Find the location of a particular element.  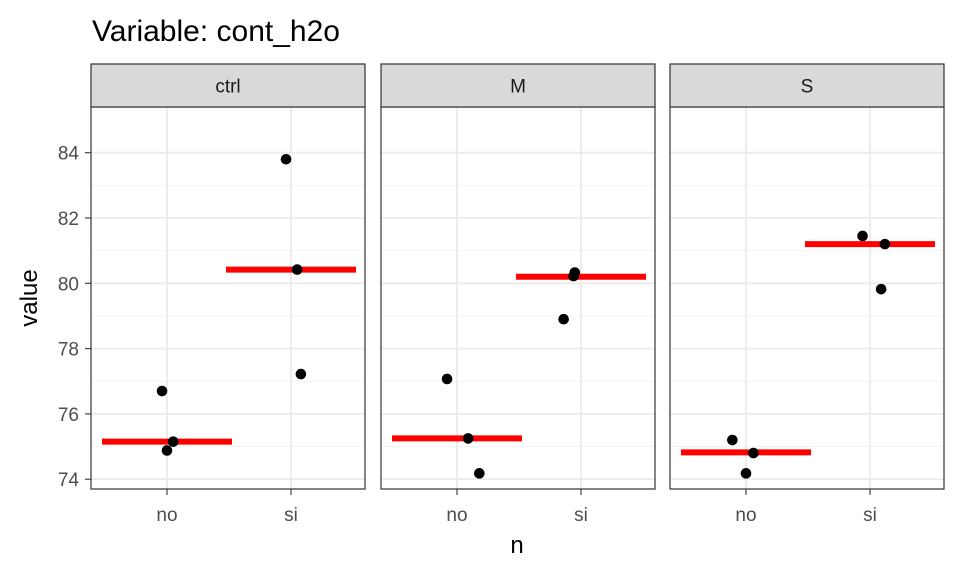

facet-strip-label: ctrl is located at coordinates (227, 87).